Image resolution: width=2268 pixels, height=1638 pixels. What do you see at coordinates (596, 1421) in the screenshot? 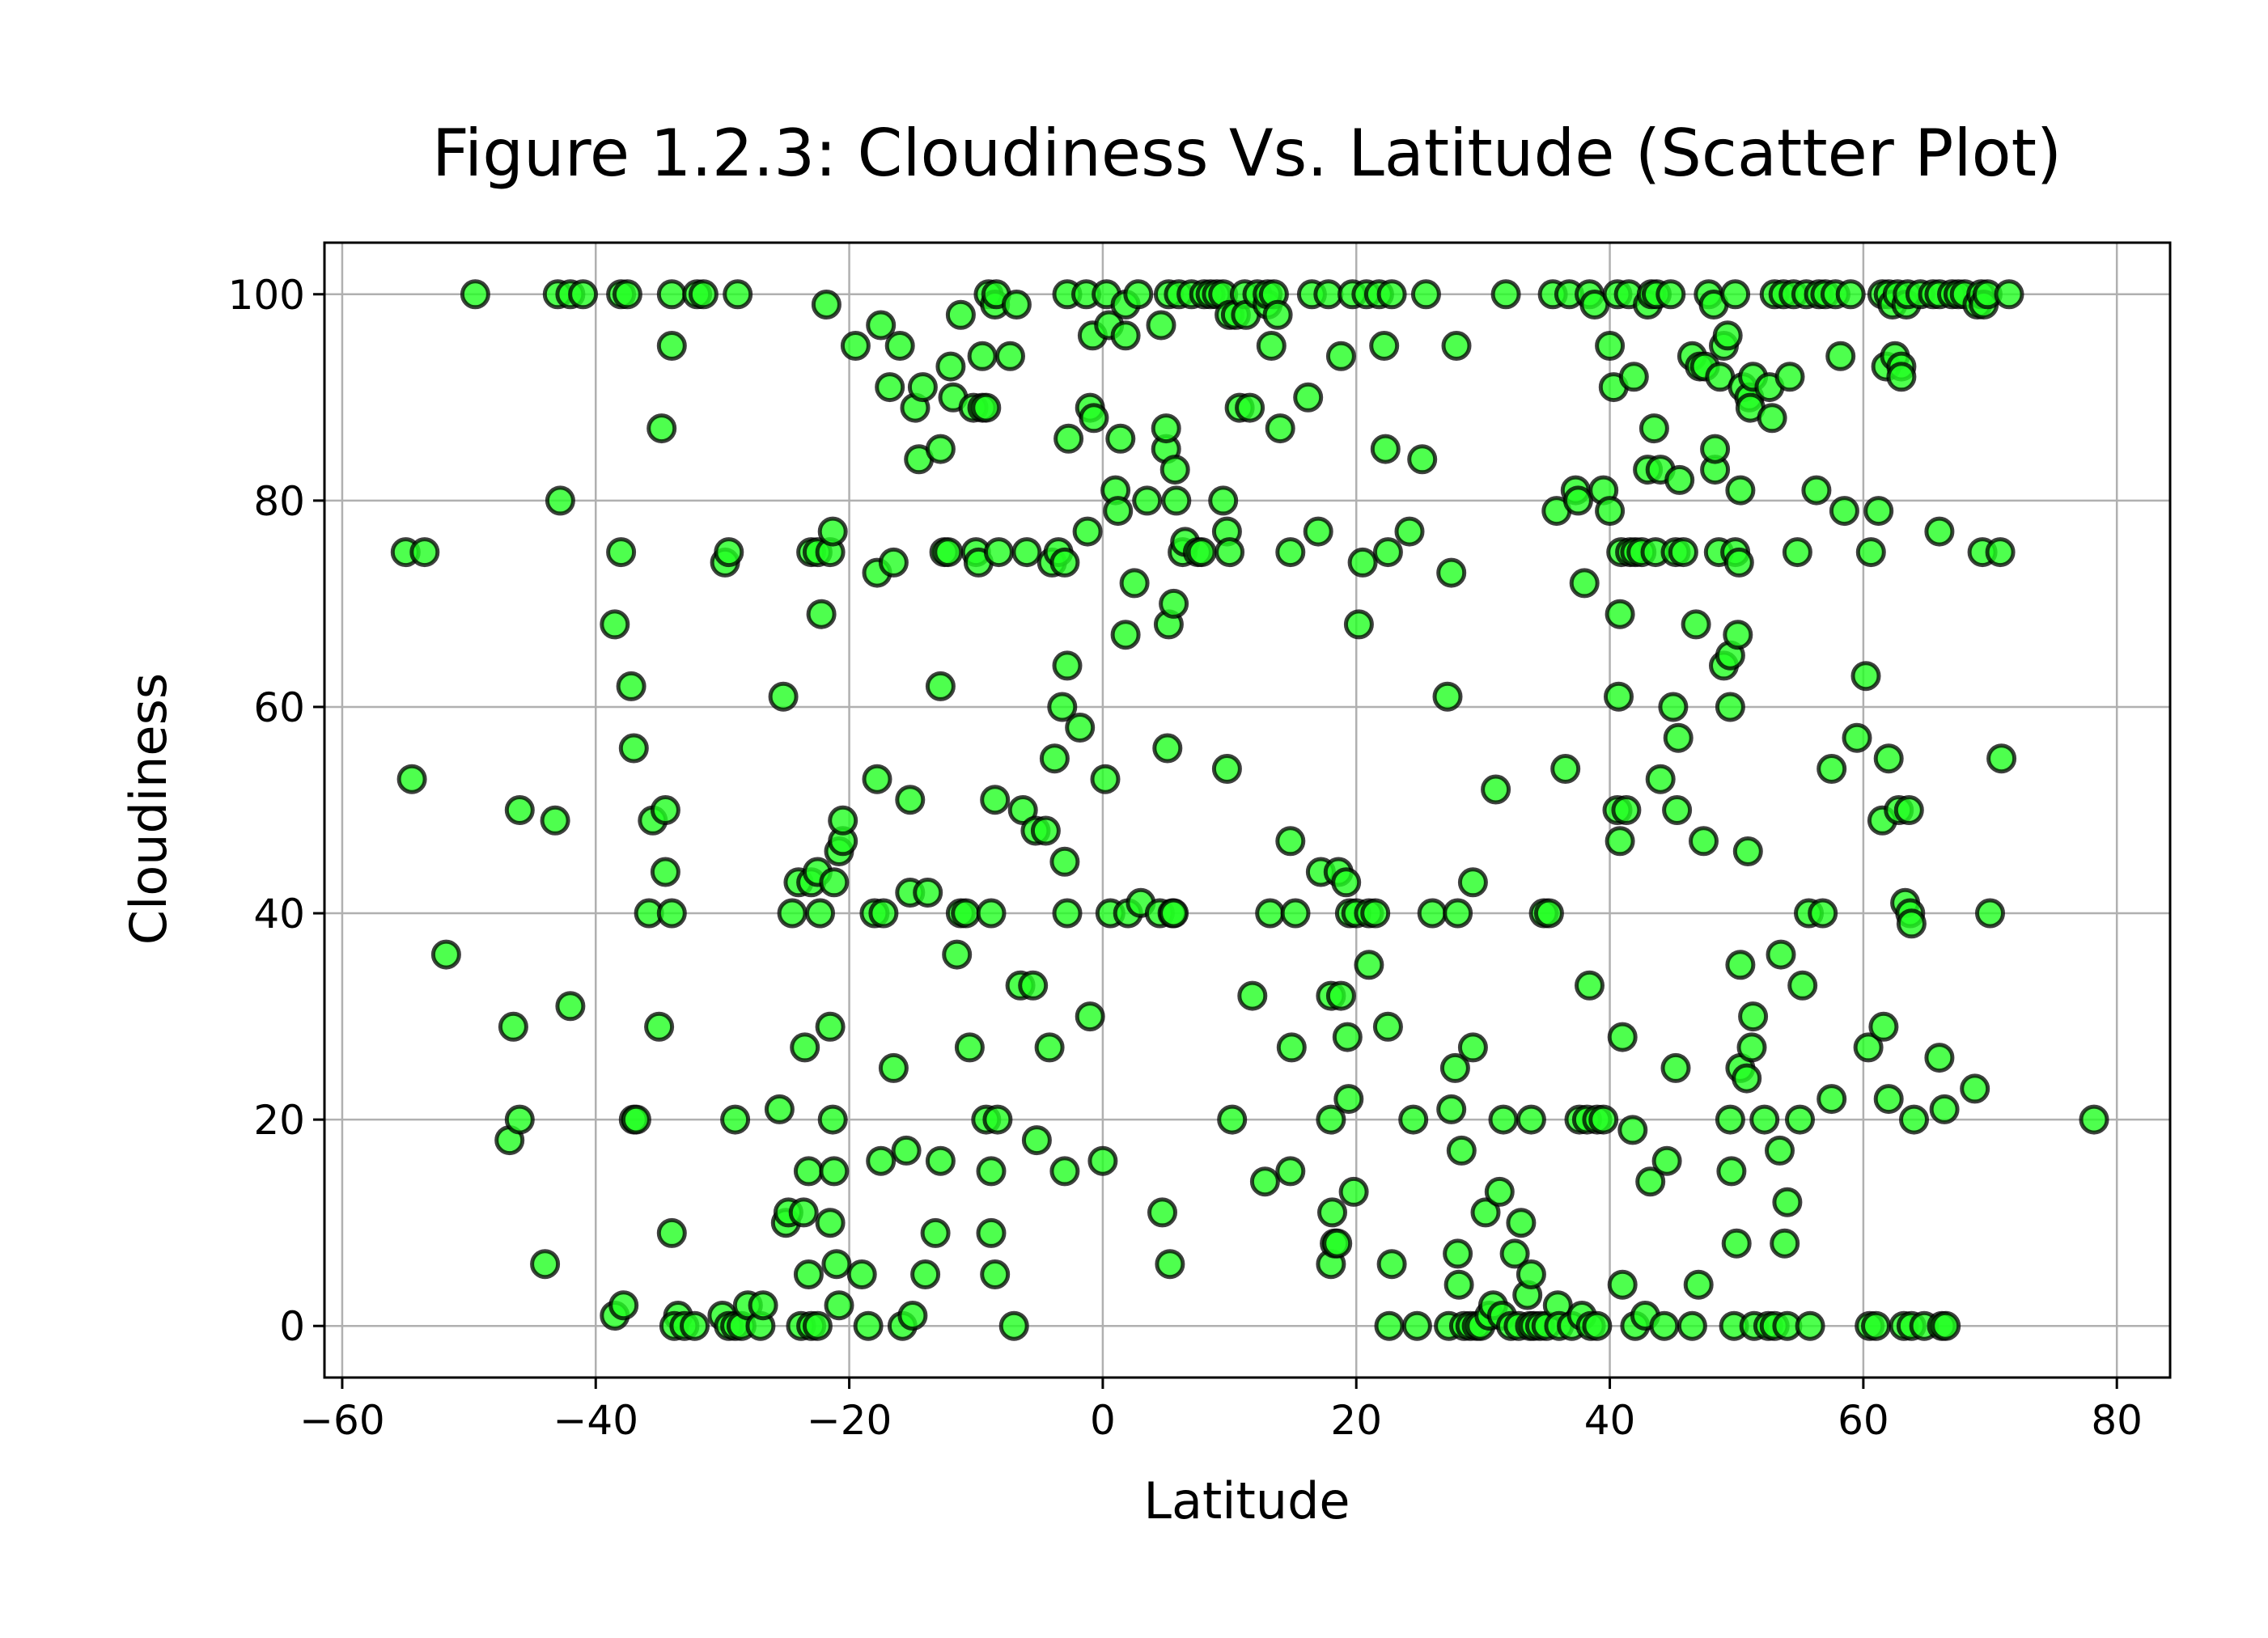
I see `x-tick-label: −40` at bounding box center [596, 1421].